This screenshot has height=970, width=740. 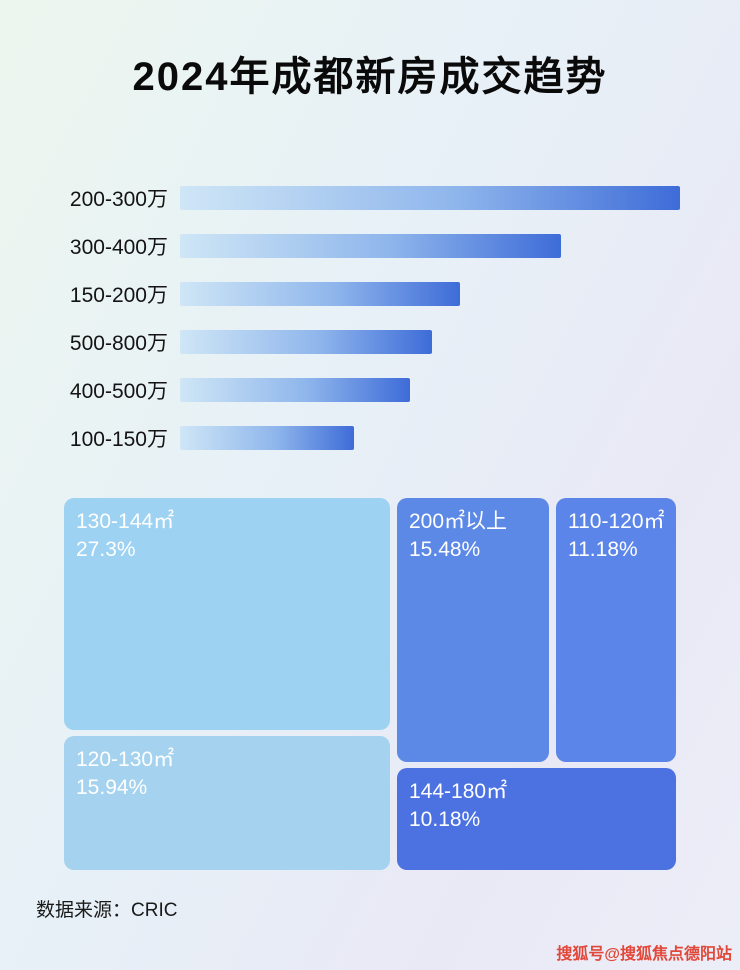 I want to click on bar-row: 500-800万, so click(x=370, y=342).